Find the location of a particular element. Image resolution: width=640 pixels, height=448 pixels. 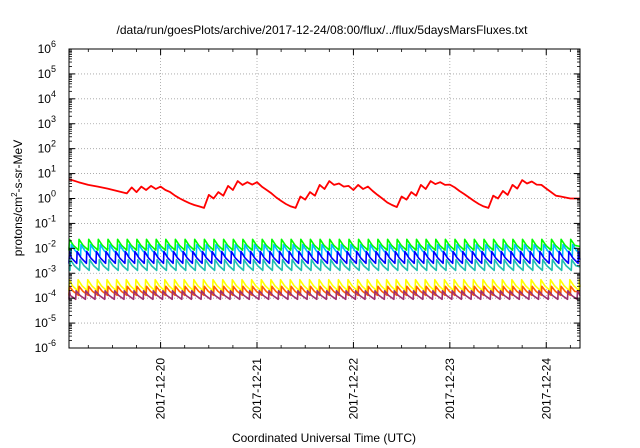

y-tick-exponent: -4 is located at coordinates (52, 293).